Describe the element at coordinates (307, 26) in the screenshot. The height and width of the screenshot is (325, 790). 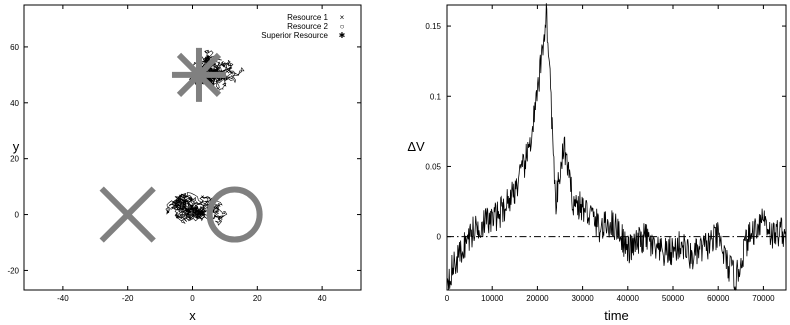
I see `legend-label: Resource 2` at that location.